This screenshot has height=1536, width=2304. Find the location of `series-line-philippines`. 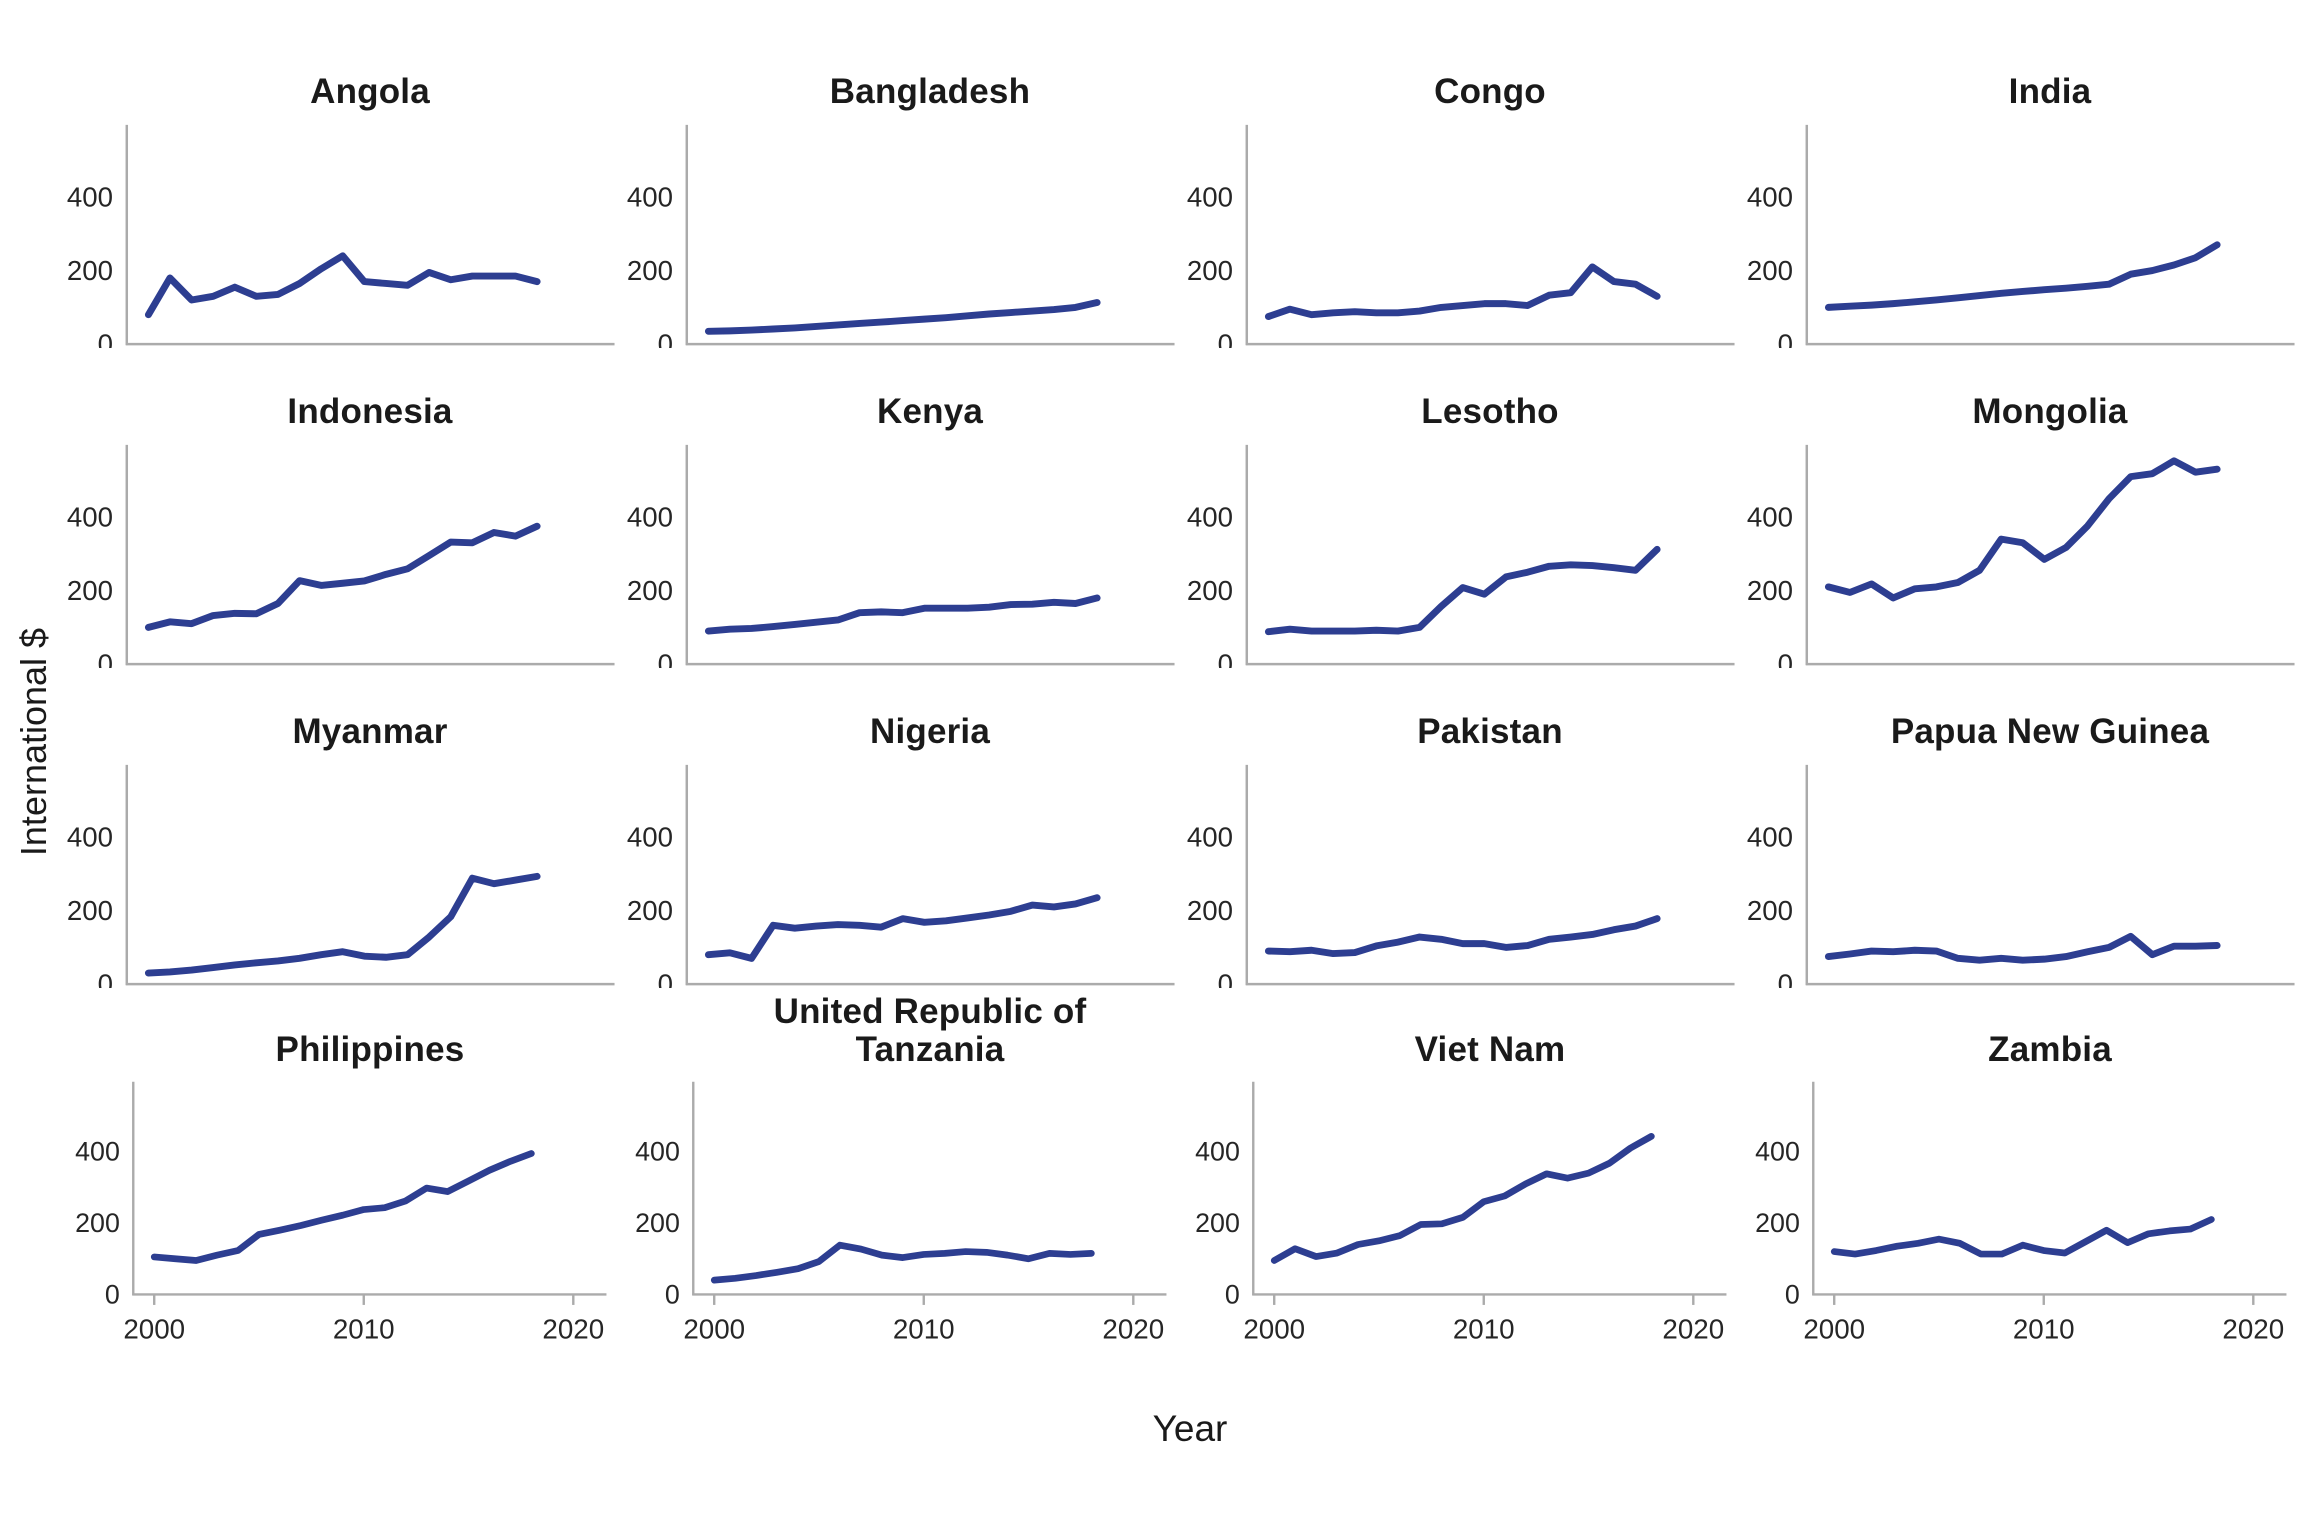

series-line-philippines is located at coordinates (342, 1207).